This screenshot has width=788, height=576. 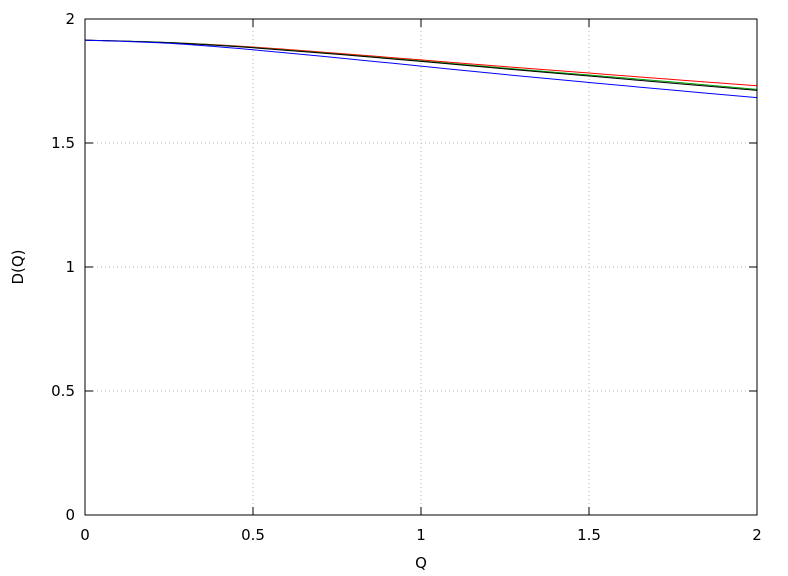 I want to click on x-tick-label: 0.5, so click(x=253, y=535).